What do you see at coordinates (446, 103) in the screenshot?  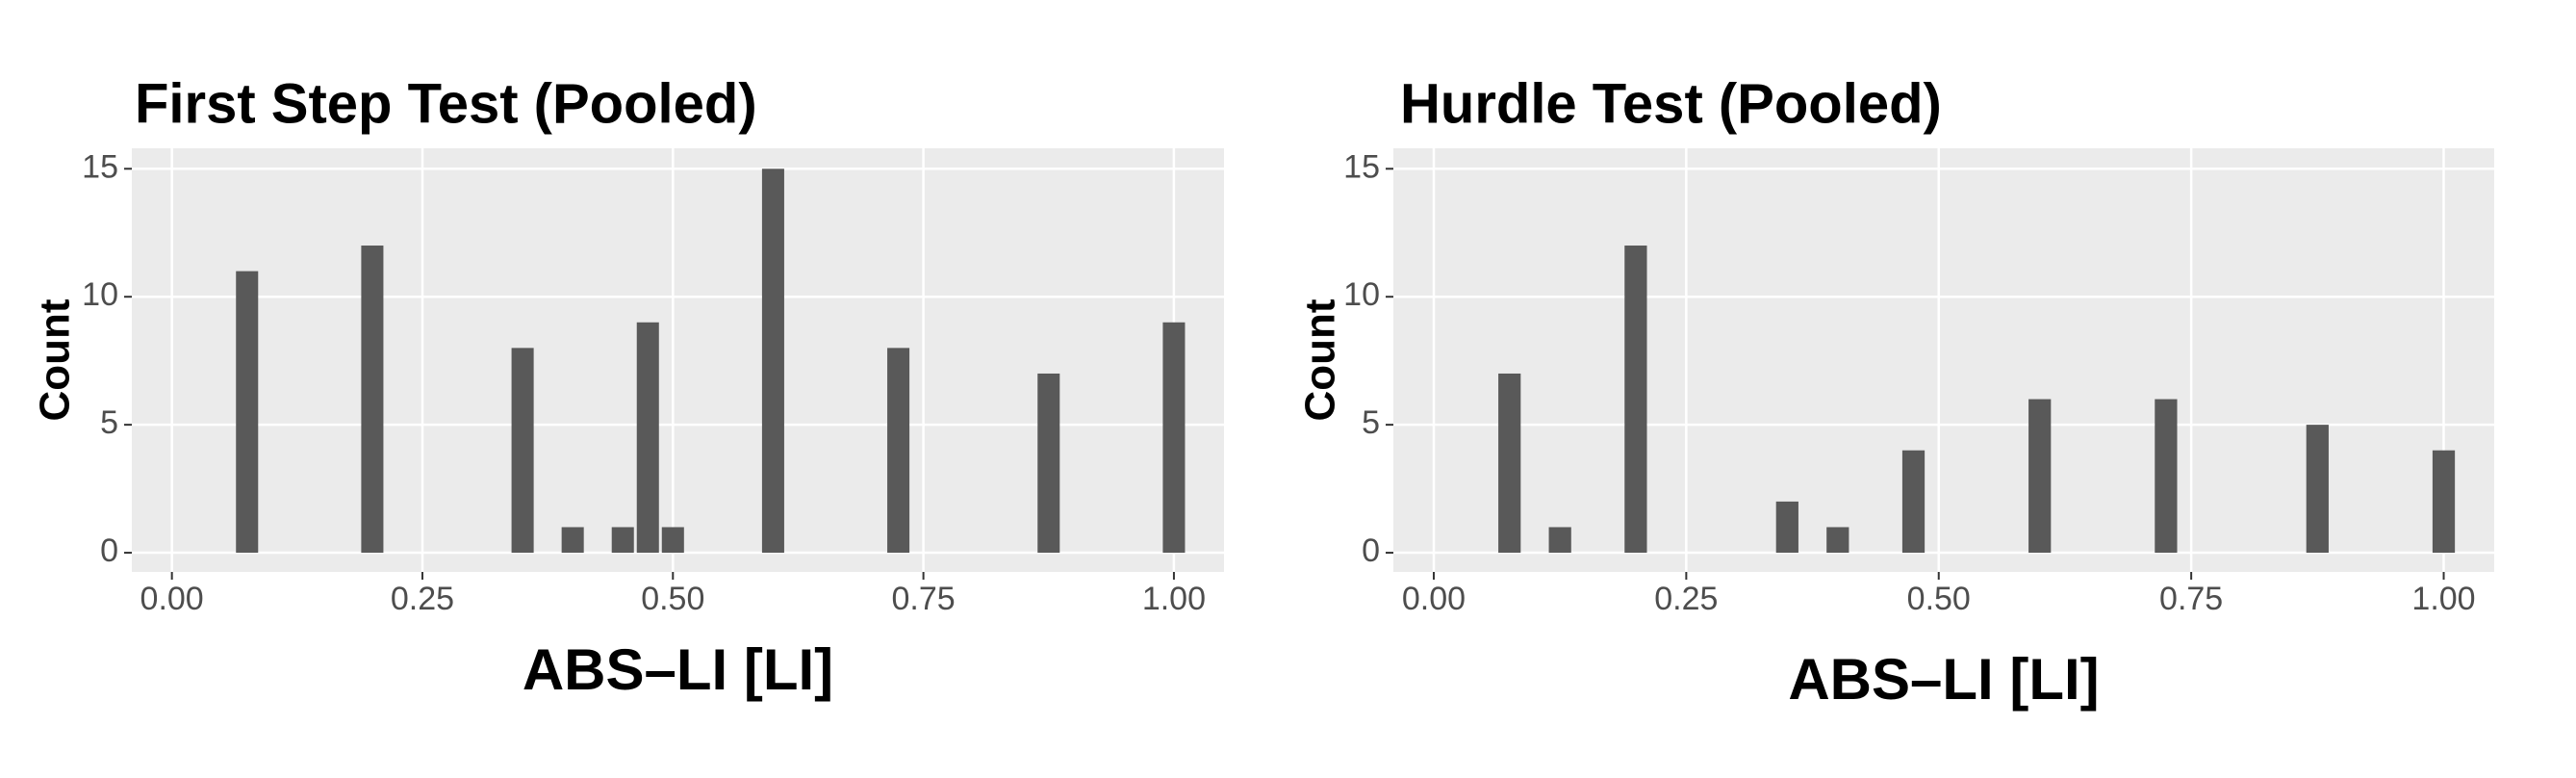 I see `chart-title: First Step Test (Pooled)` at bounding box center [446, 103].